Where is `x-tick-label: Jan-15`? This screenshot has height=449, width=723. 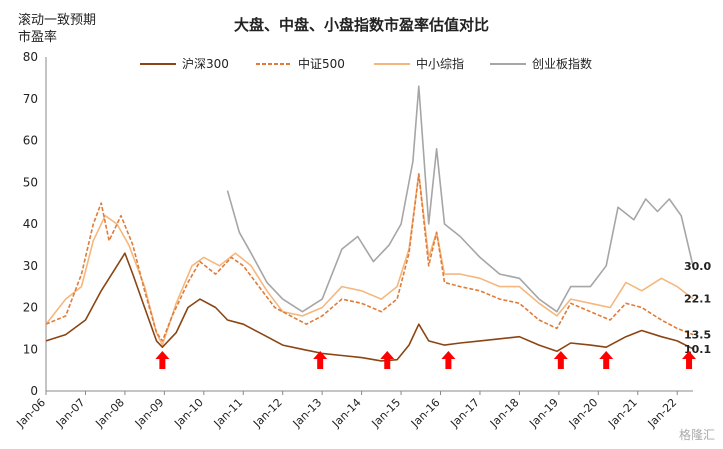
x-tick-label: Jan-15 is located at coordinates (386, 413).